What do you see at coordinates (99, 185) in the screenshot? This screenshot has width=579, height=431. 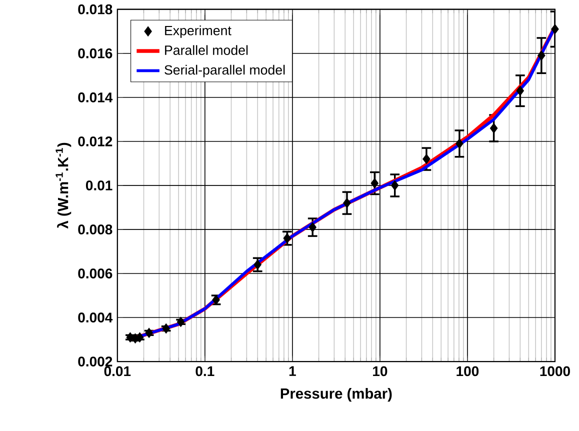 I see `y-tick-label: 0.01` at bounding box center [99, 185].